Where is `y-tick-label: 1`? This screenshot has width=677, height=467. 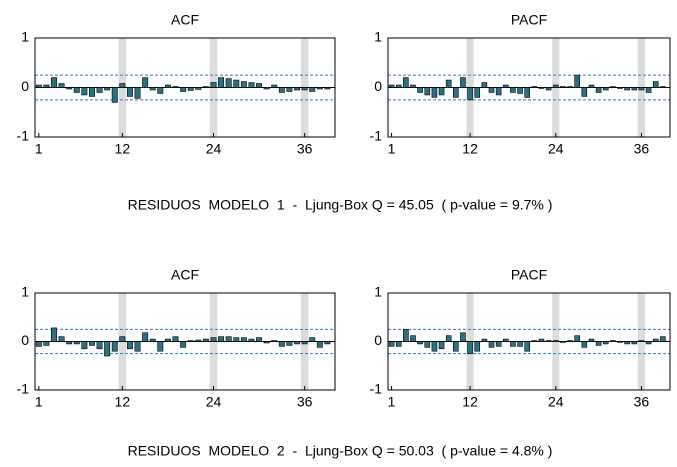
y-tick-label: 1 is located at coordinates (378, 37).